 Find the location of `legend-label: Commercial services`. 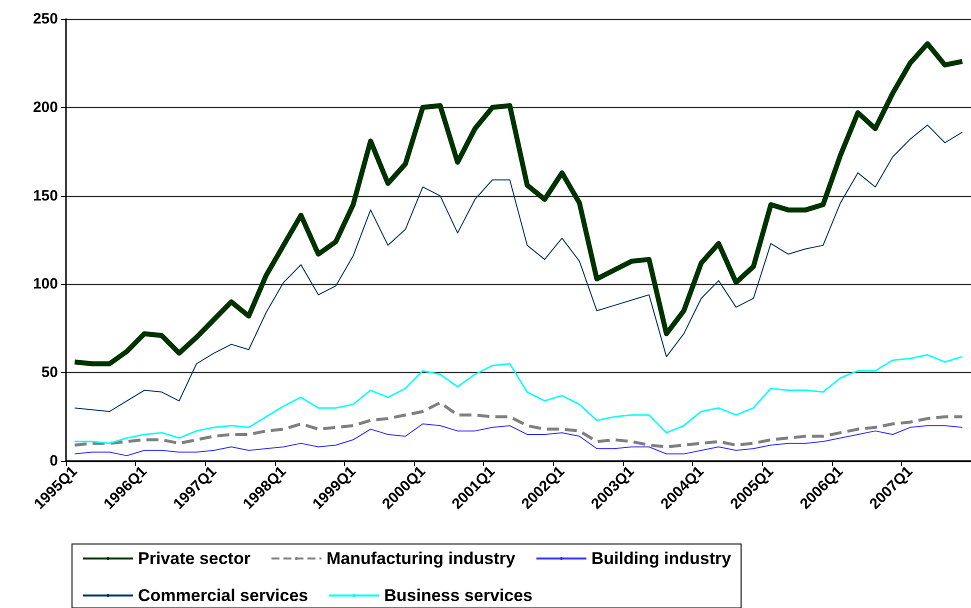

legend-label: Commercial services is located at coordinates (223, 595).